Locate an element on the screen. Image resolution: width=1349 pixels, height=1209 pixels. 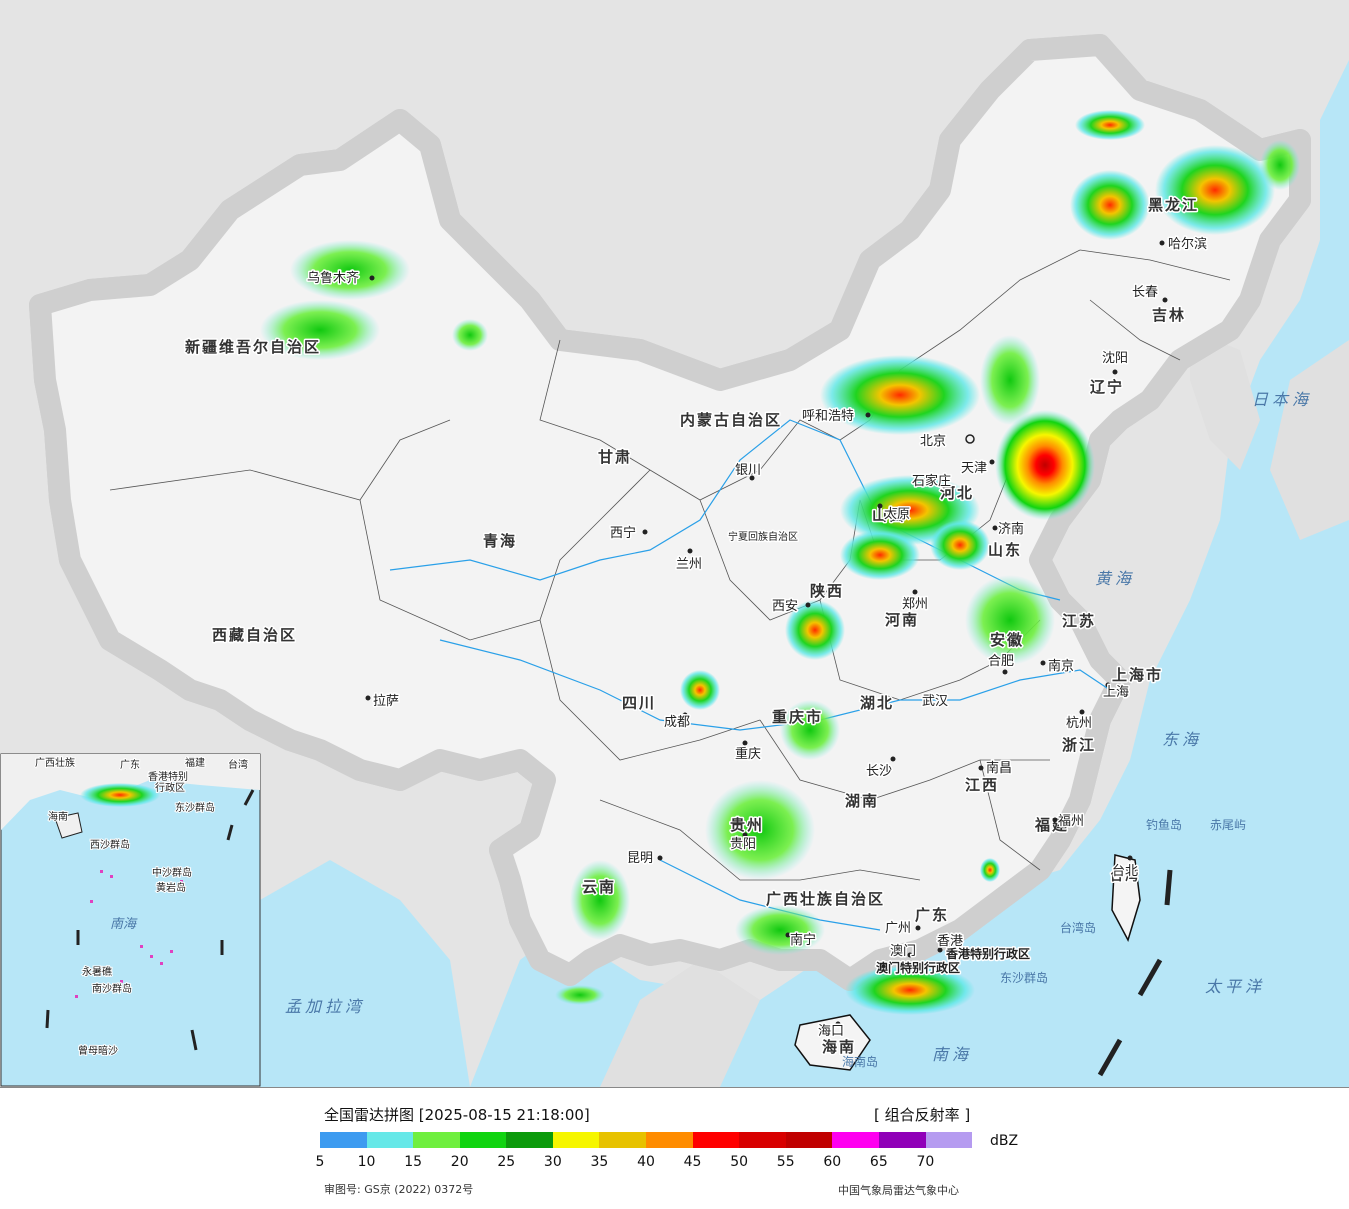
city-shanghai: 上海 is located at coordinates (1116, 692).